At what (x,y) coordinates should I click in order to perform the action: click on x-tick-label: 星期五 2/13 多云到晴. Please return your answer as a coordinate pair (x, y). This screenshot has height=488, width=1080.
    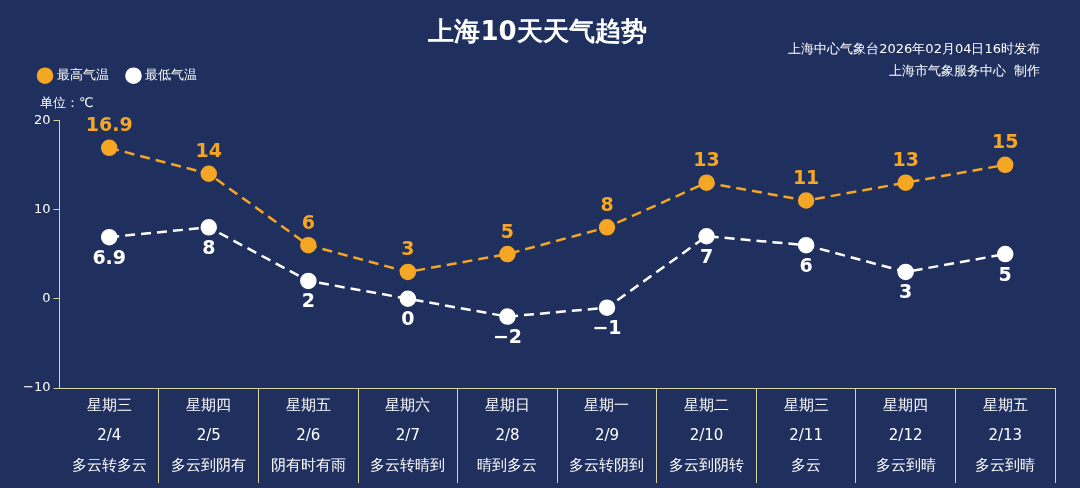
    Looking at the image, I should click on (1005, 434).